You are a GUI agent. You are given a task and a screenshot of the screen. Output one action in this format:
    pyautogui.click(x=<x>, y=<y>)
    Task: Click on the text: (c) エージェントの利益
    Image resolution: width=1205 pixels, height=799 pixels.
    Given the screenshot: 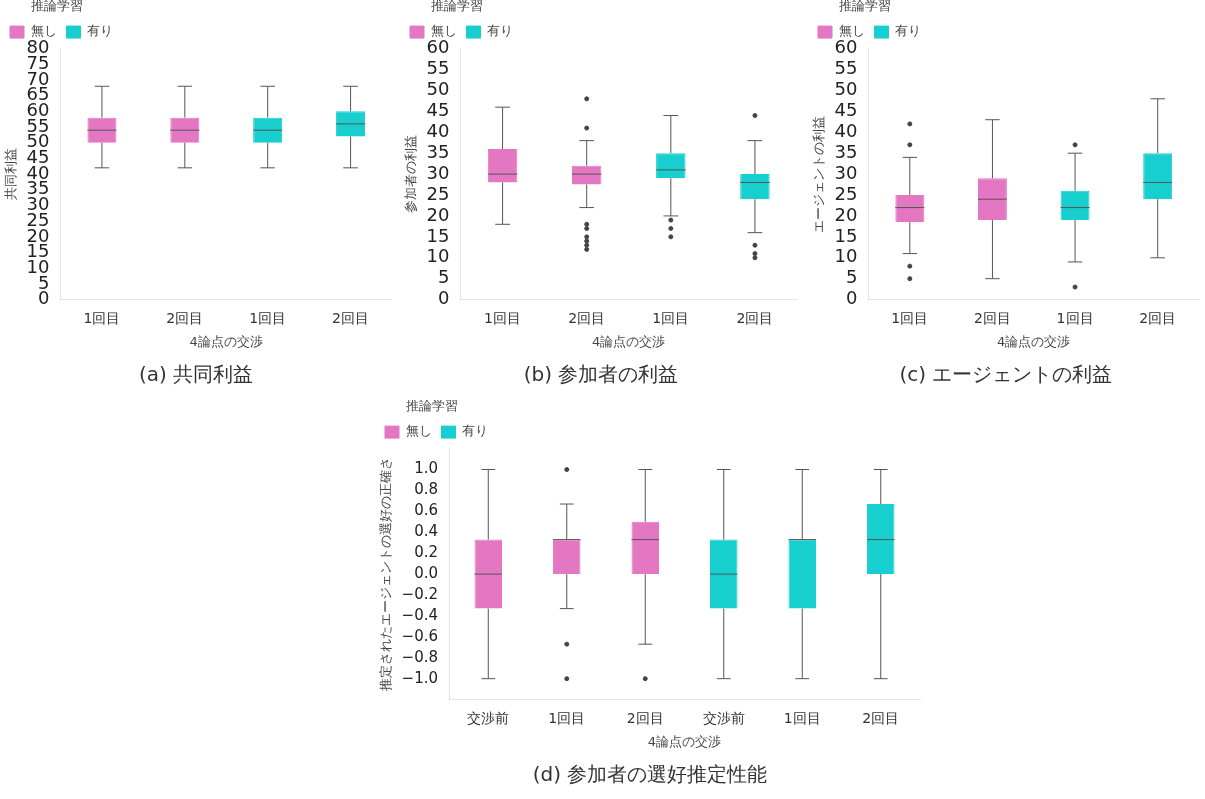 What is the action you would take?
    pyautogui.click(x=1006, y=374)
    